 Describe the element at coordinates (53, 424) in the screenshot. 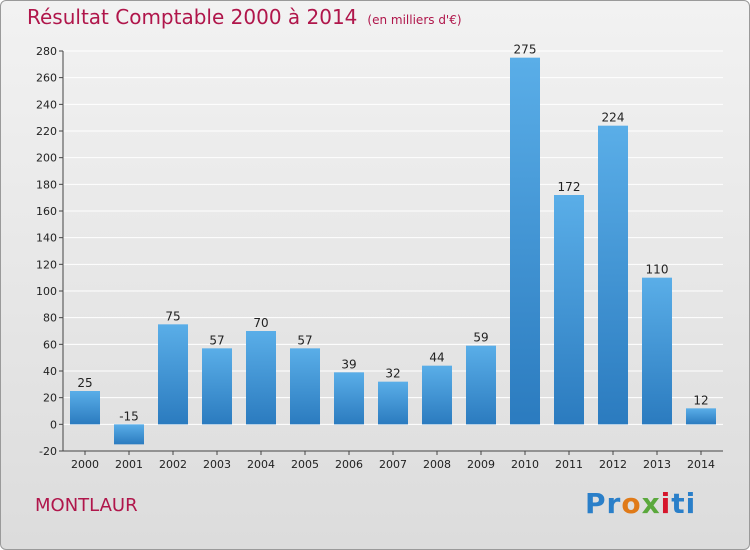

I see `y-tick-label: 0` at that location.